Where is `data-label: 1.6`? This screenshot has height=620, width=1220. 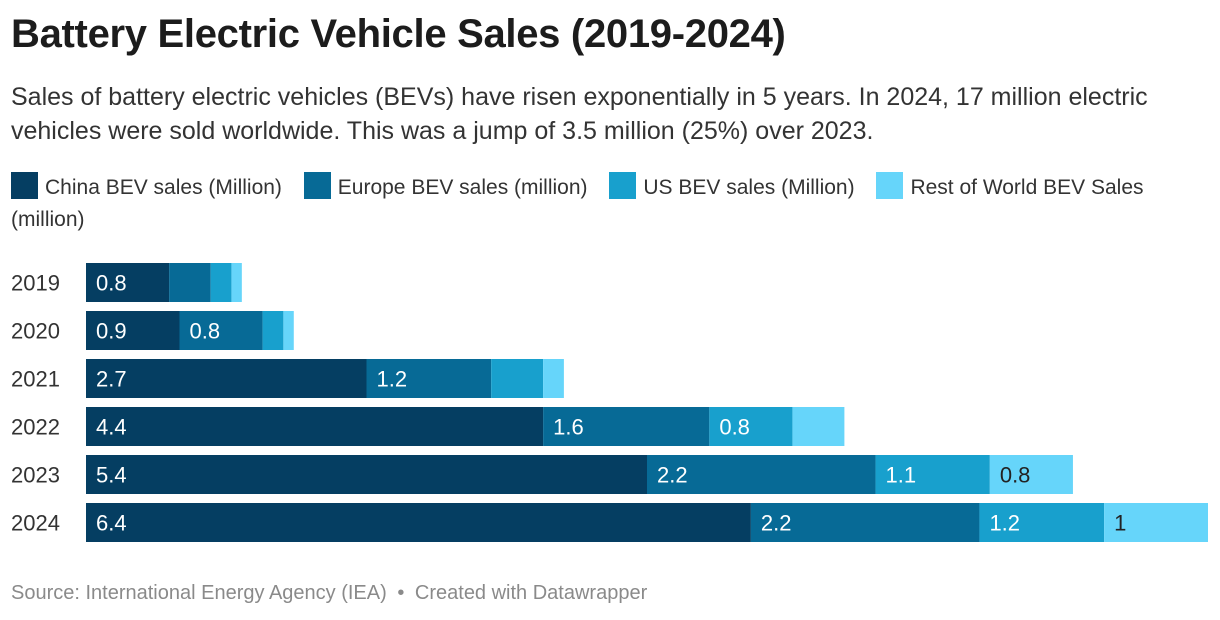 data-label: 1.6 is located at coordinates (568, 427).